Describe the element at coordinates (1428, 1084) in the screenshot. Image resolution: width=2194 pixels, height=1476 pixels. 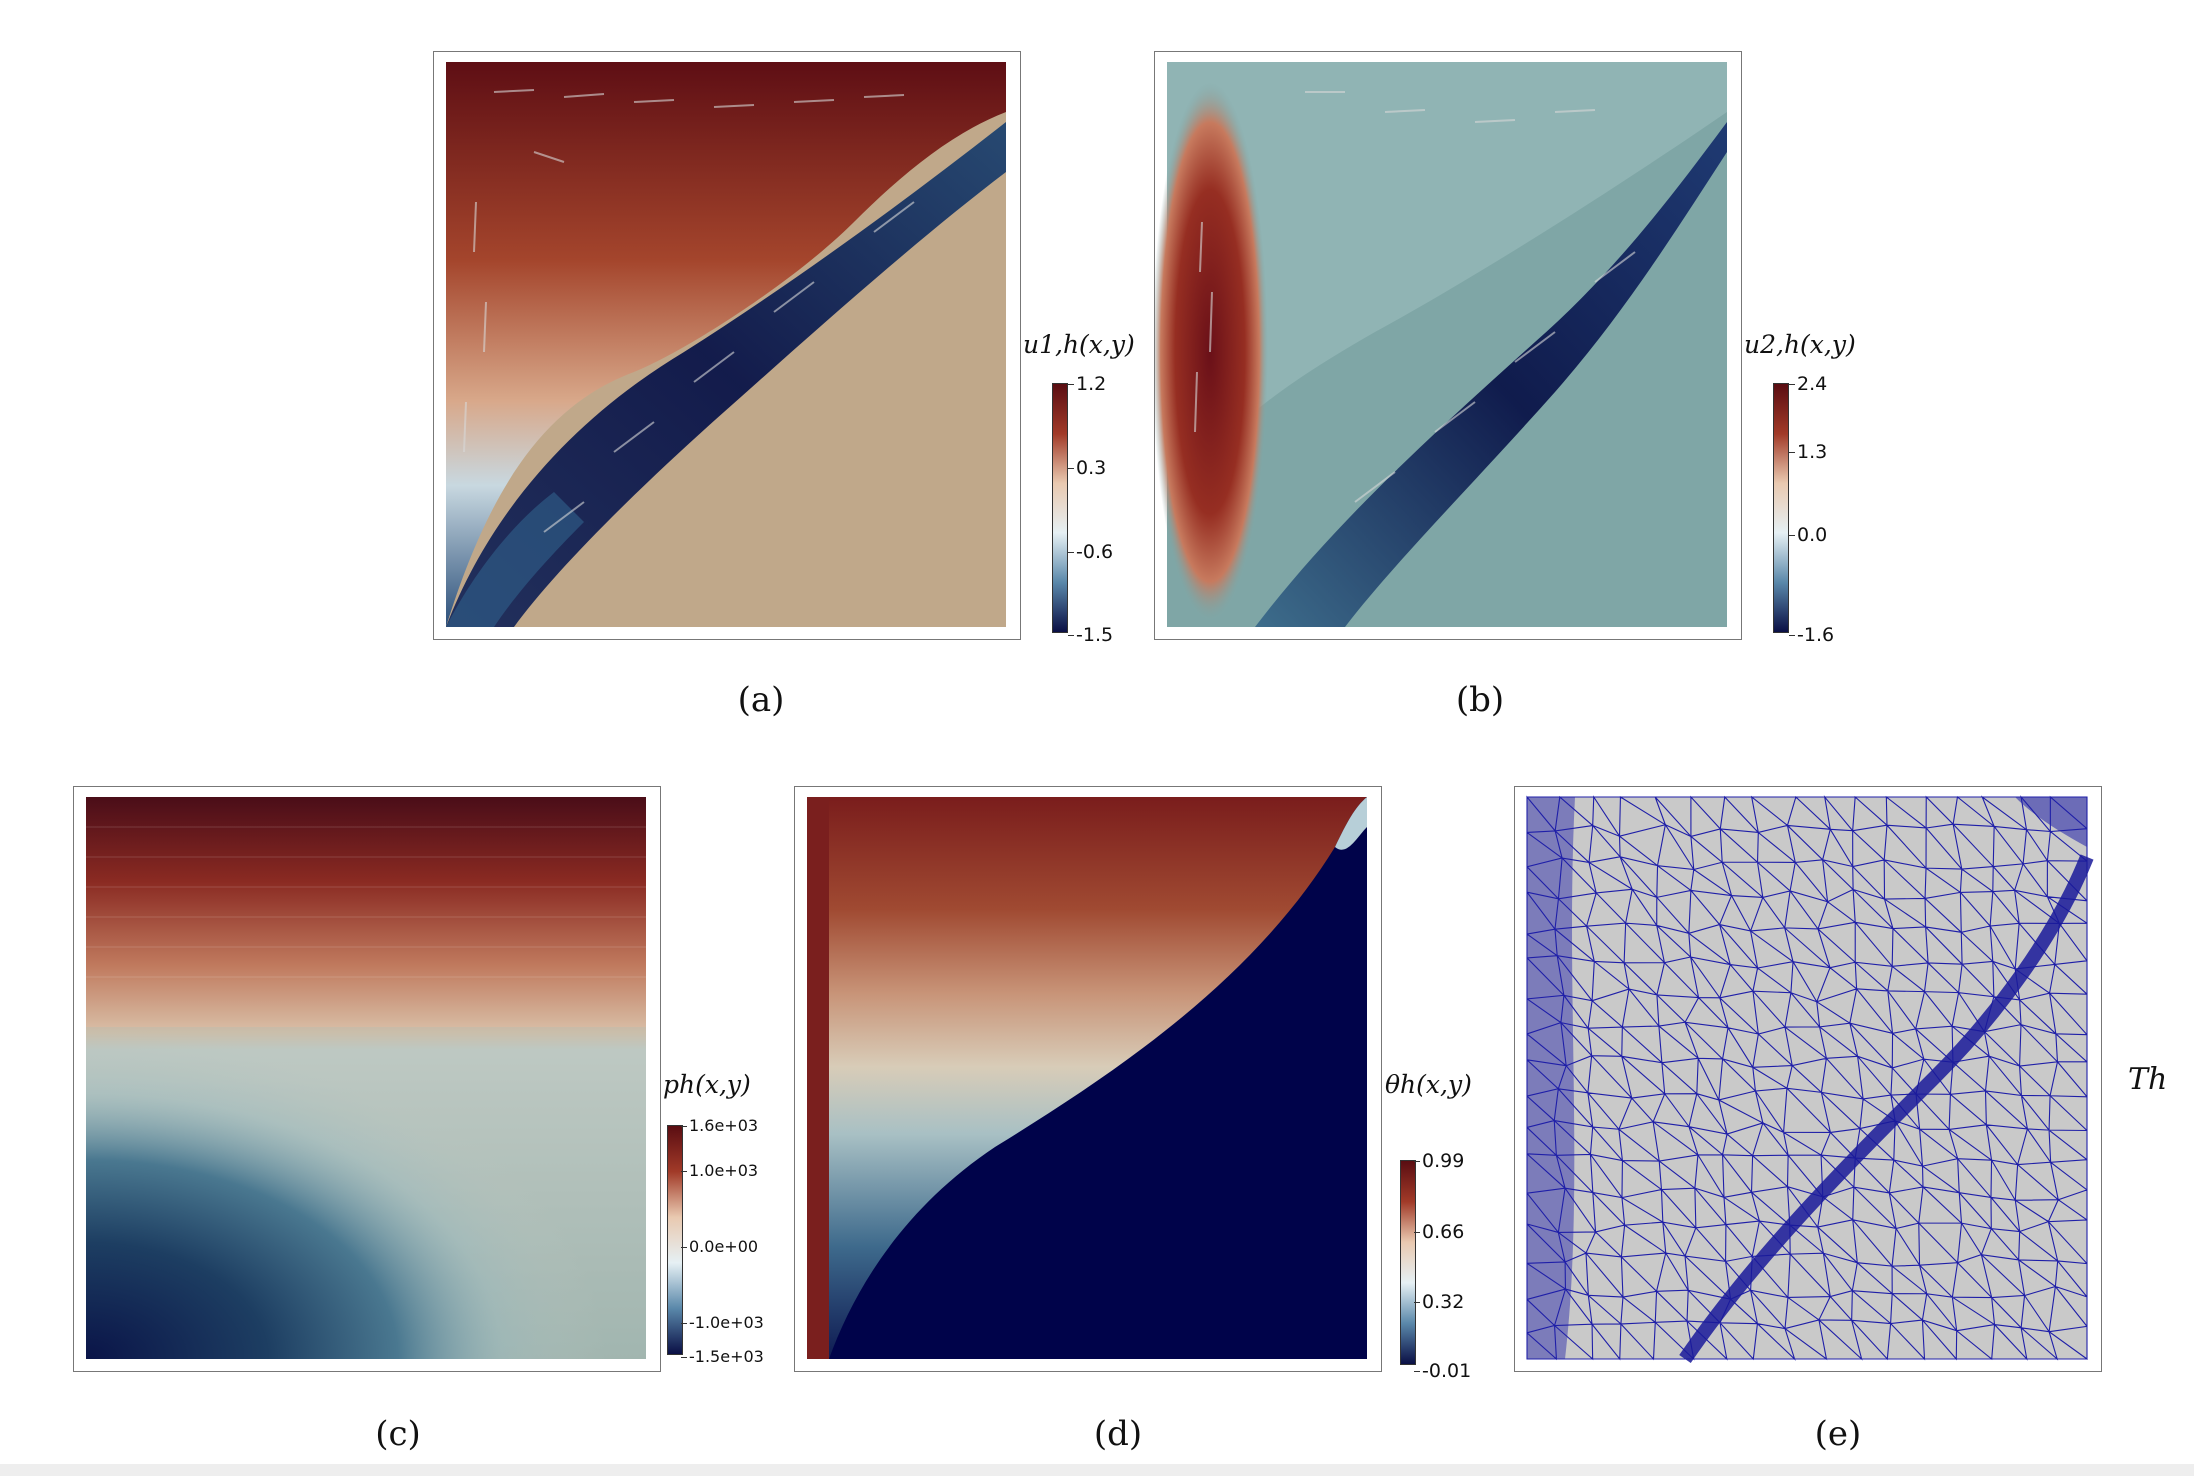
I see `colorbar-d-label: θh(x,y)` at that location.